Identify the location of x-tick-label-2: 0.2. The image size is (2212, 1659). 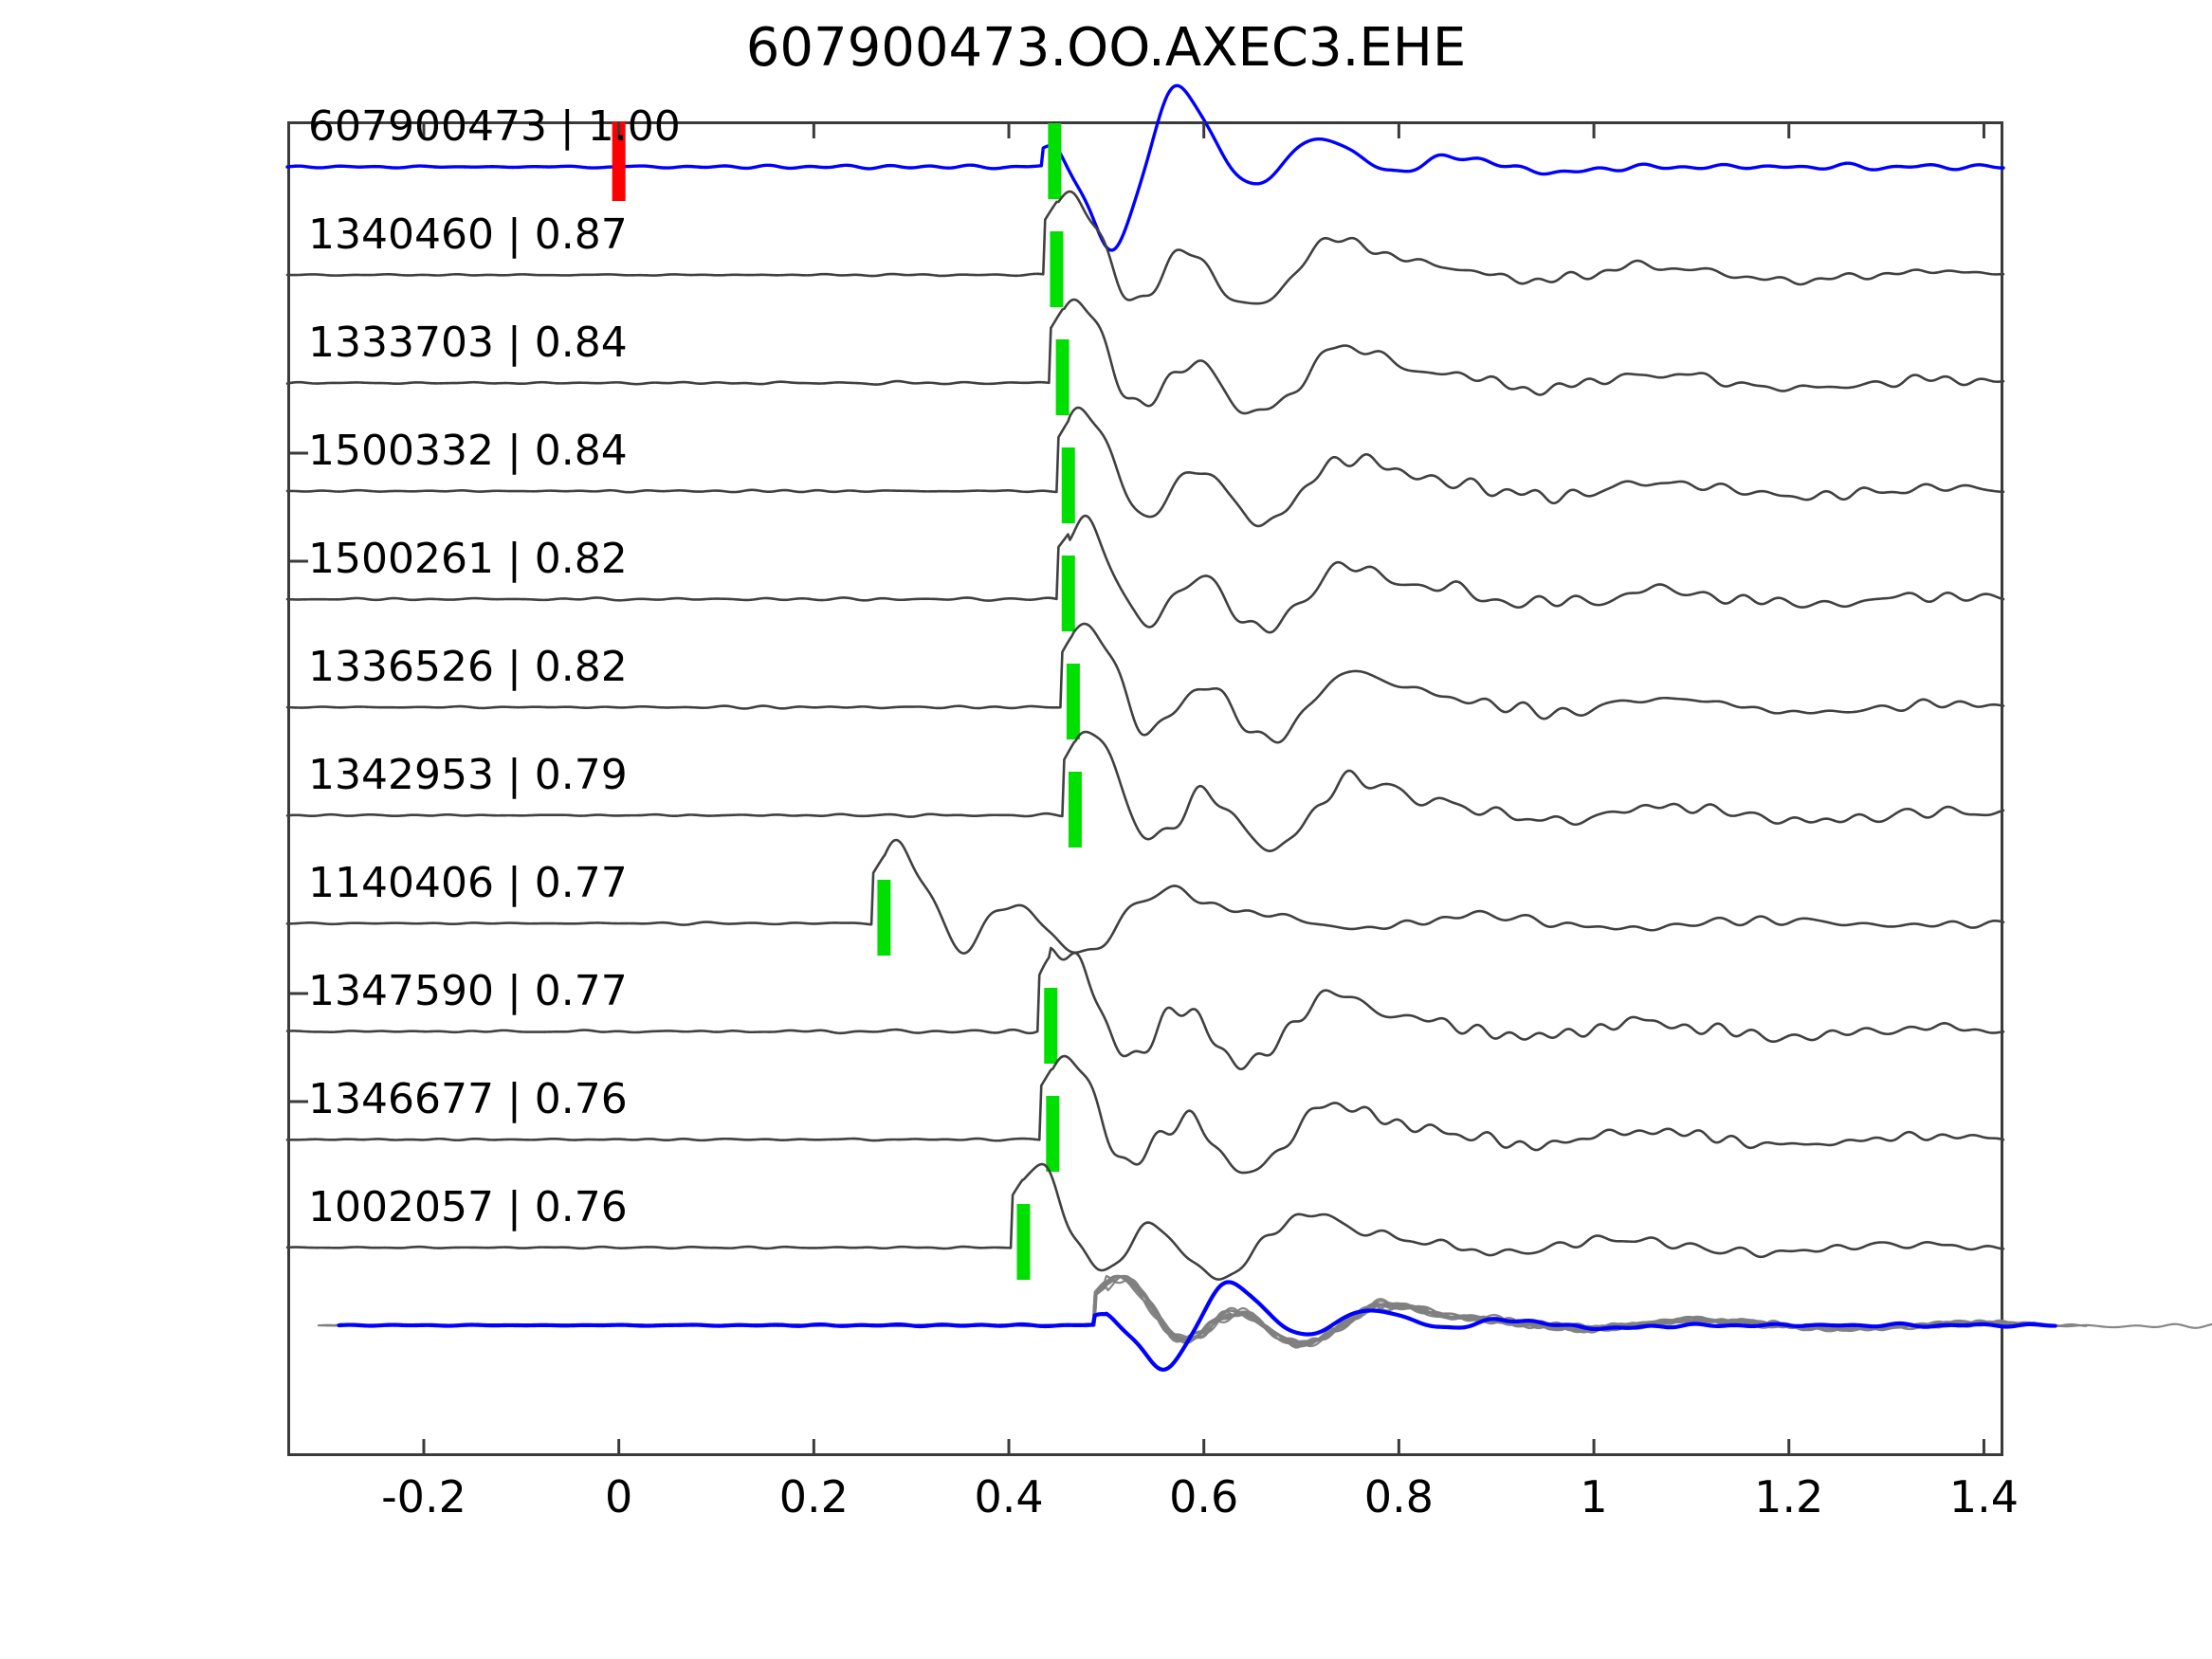
(813, 1496).